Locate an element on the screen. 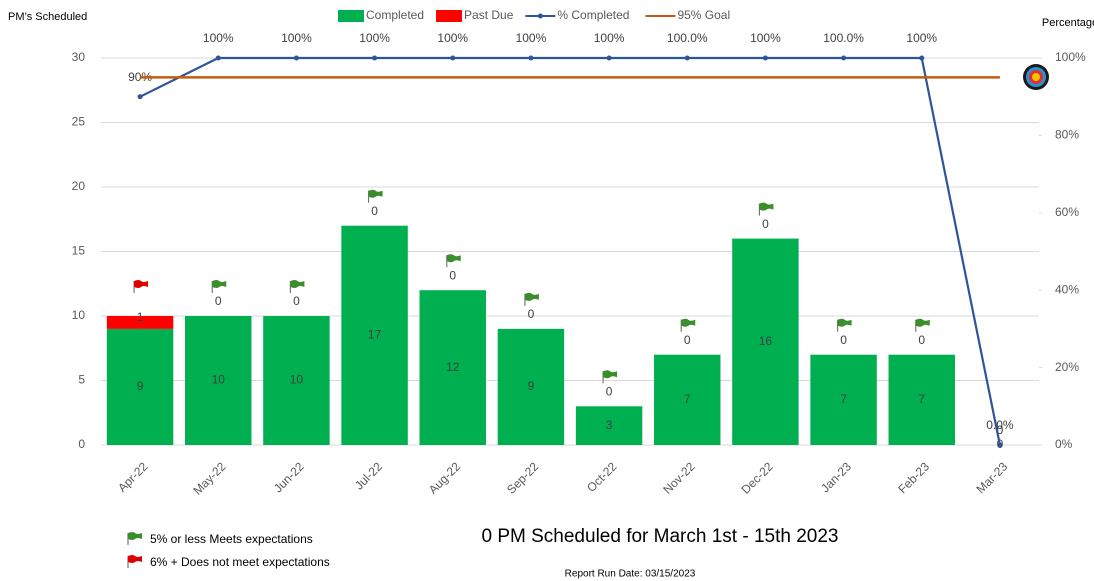 This screenshot has width=1094, height=581. y-axis-title: PM’s Scheduled is located at coordinates (47, 17).